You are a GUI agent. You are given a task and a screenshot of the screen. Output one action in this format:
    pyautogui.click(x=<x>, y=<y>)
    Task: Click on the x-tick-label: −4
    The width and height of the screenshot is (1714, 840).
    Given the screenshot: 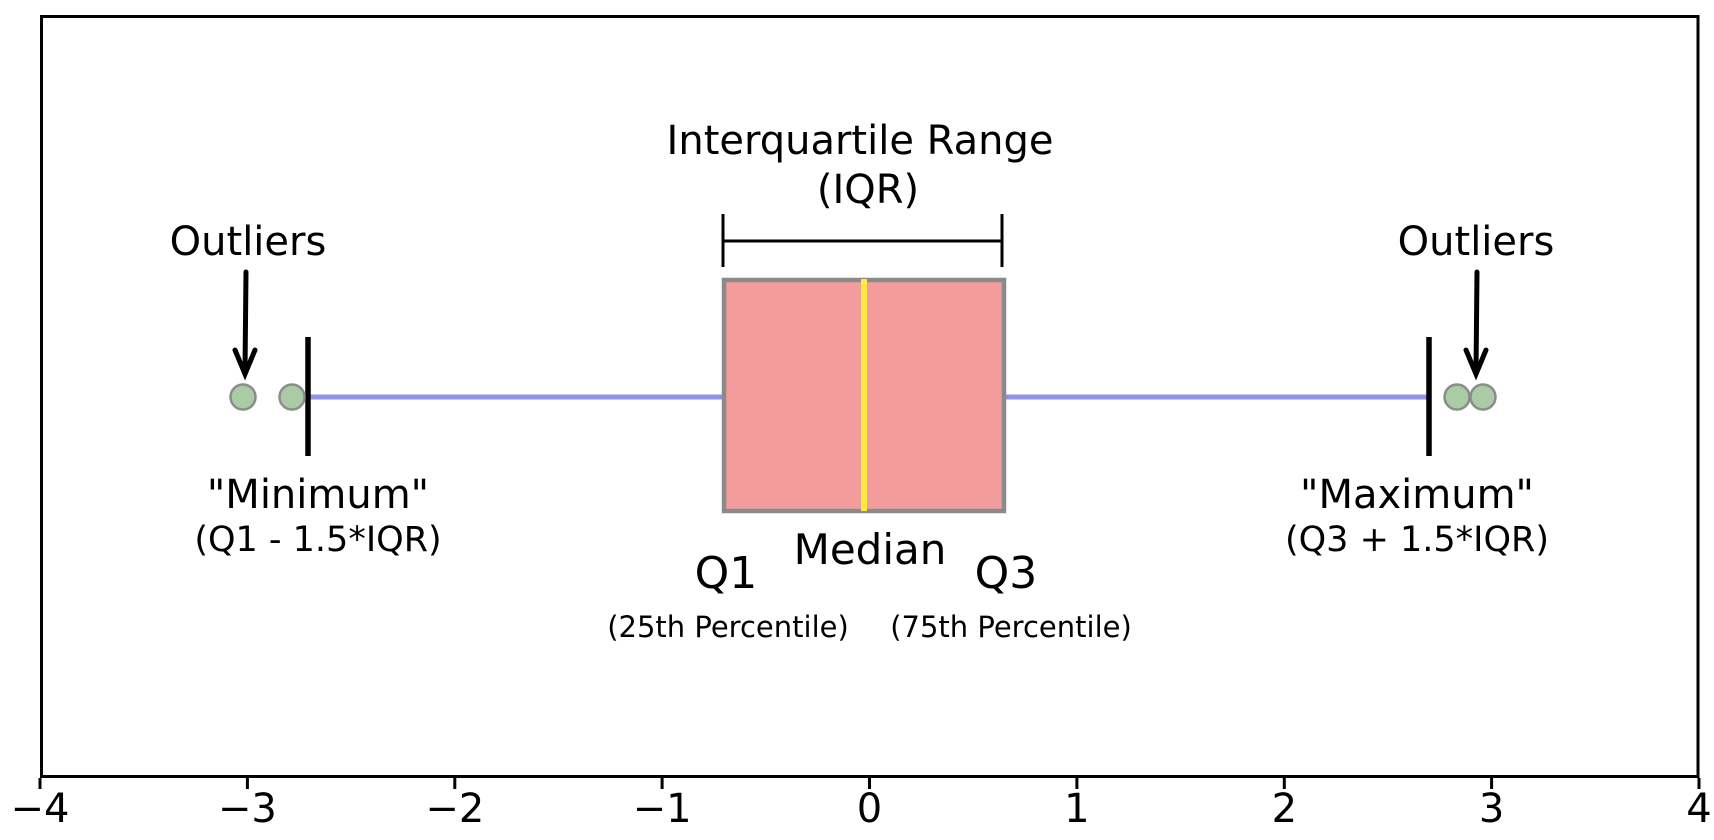 What is the action you would take?
    pyautogui.click(x=40, y=809)
    